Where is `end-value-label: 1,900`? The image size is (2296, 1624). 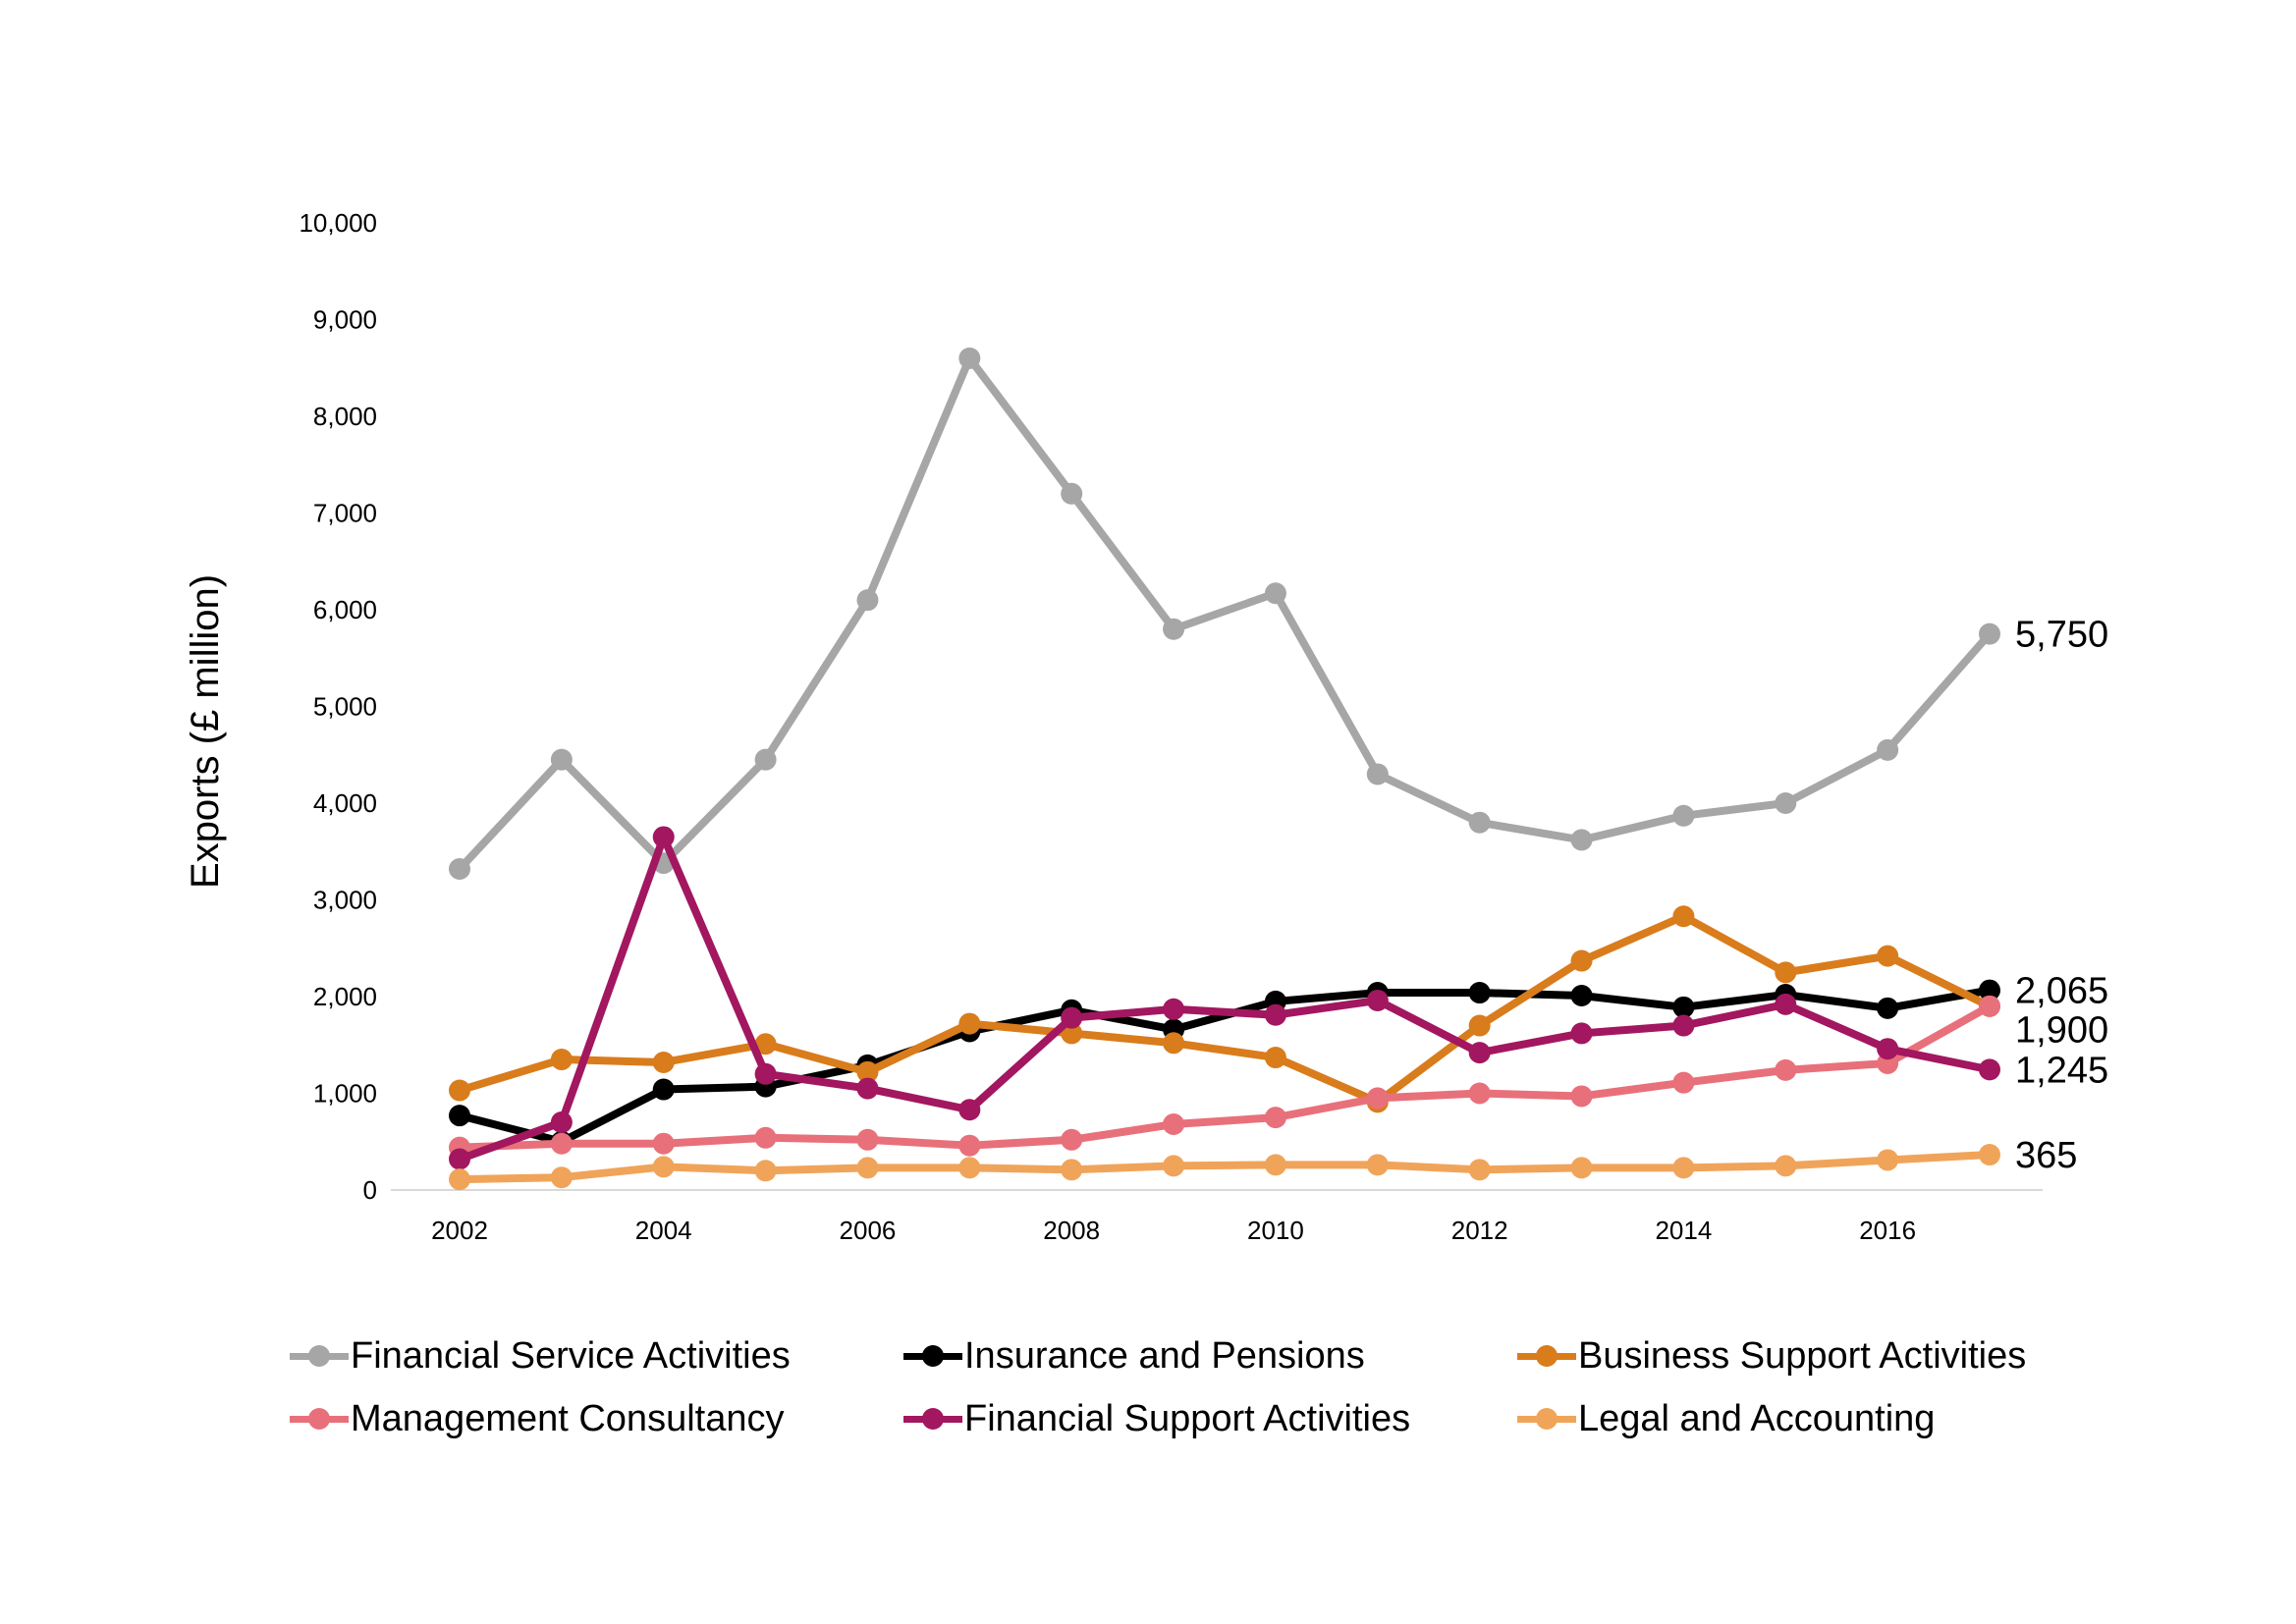
end-value-label: 1,900 is located at coordinates (2061, 1031).